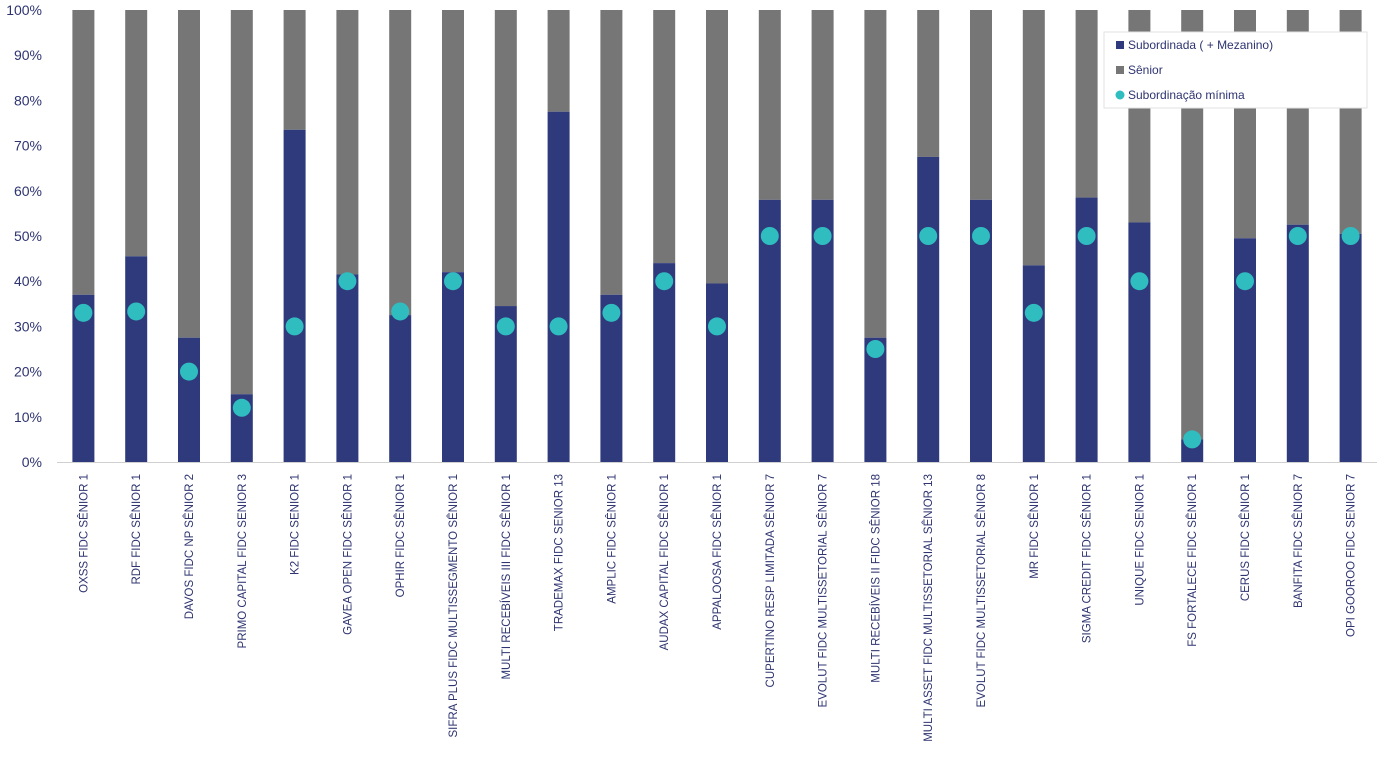 Image resolution: width=1377 pixels, height=758 pixels. I want to click on x-category-label: EVOLUT FIDC MULTISSETORIAL SÊNIOR 8, so click(981, 590).